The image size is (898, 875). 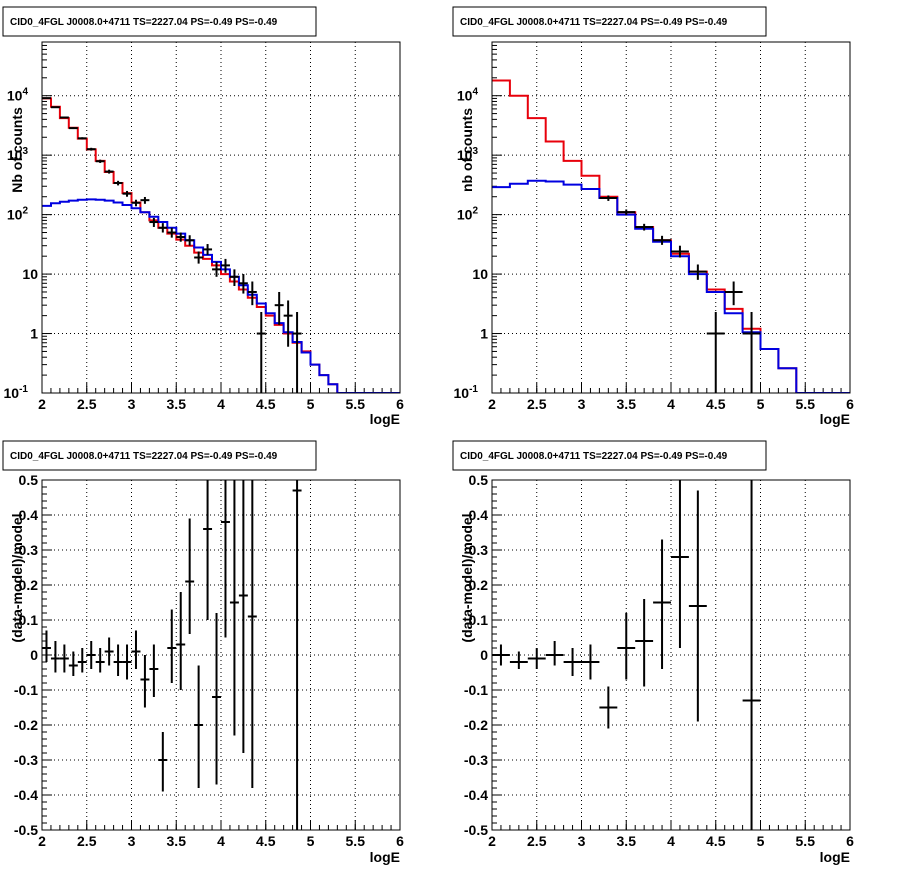 What do you see at coordinates (26, 795) in the screenshot?
I see `y-tick-label: -0.4` at bounding box center [26, 795].